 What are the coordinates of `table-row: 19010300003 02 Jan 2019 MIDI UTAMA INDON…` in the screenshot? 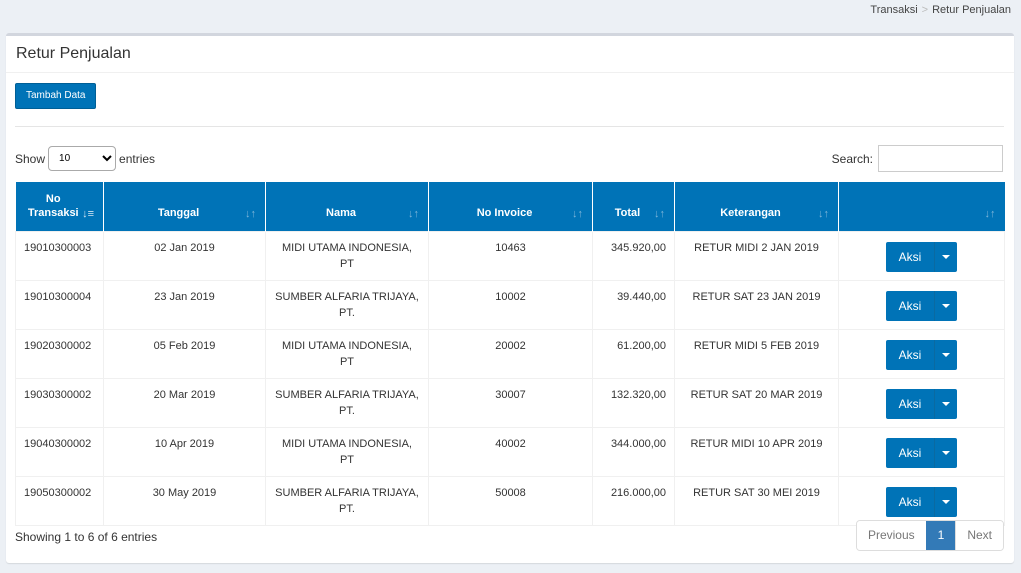 It's located at (510, 255).